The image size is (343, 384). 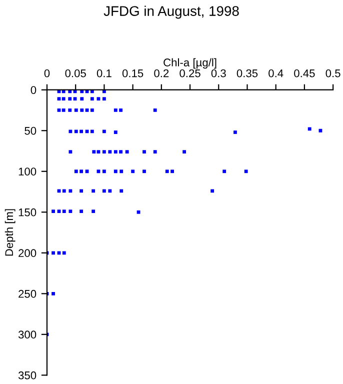 What do you see at coordinates (27, 253) in the screenshot?
I see `y-tick-label: 200` at bounding box center [27, 253].